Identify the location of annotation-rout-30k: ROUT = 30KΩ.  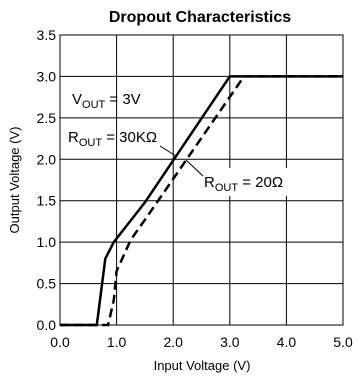
(112, 139).